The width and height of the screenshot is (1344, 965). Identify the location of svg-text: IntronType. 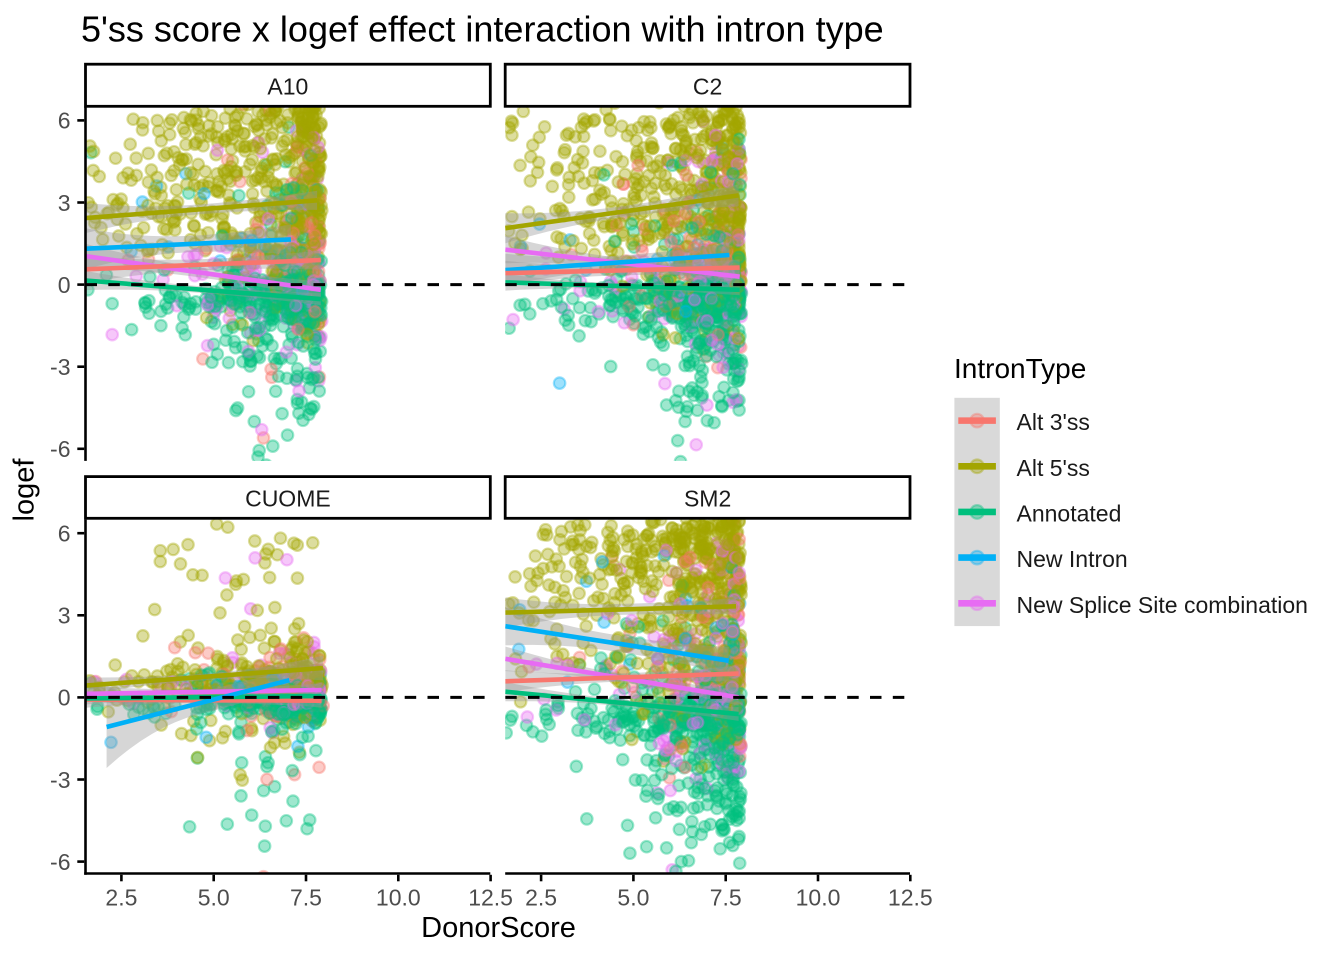
(1020, 368).